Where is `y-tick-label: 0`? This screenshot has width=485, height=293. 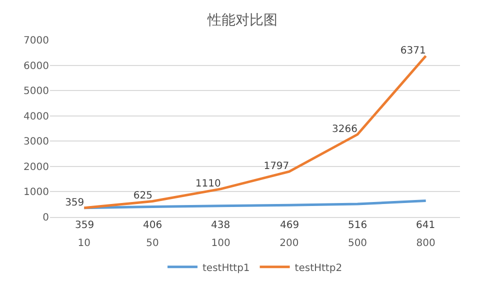 y-tick-label: 0 is located at coordinates (45, 218).